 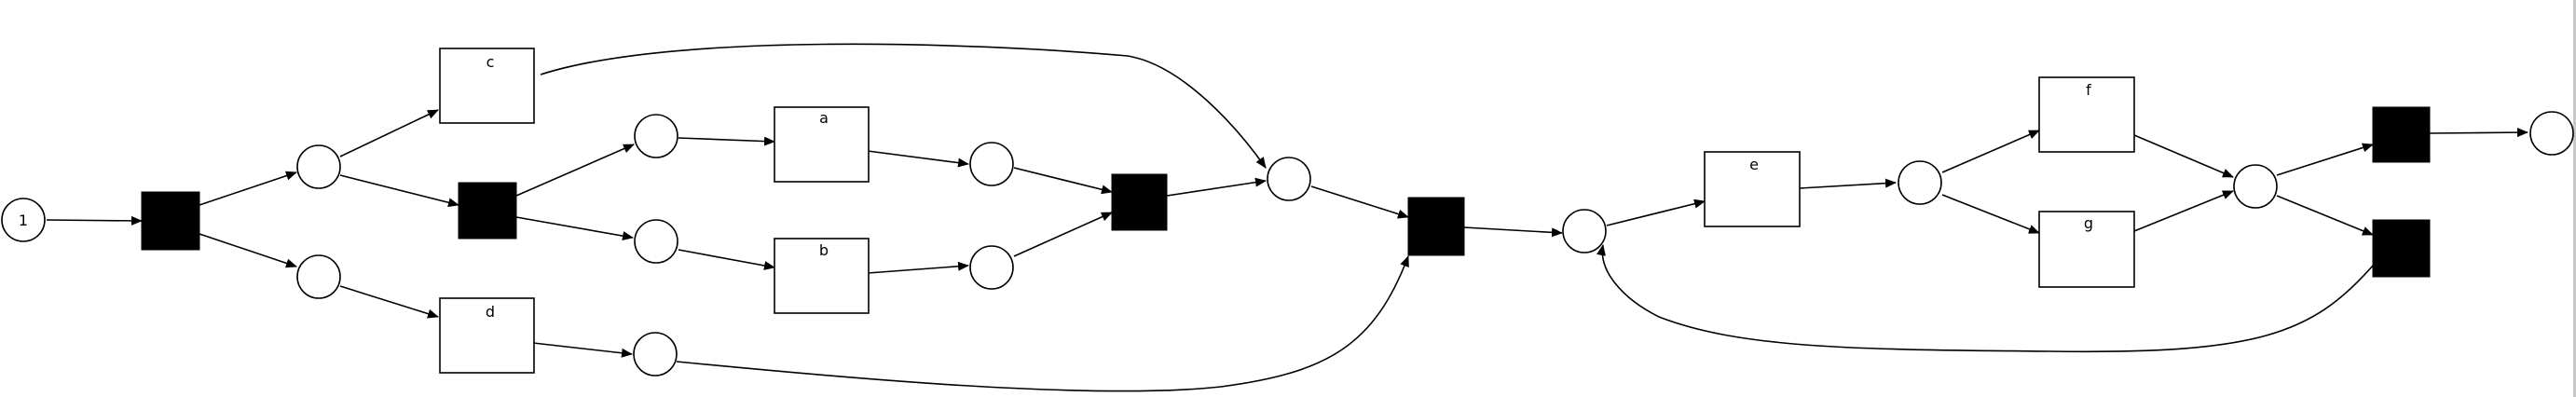 What do you see at coordinates (726, 260) in the screenshot?
I see `arc-p4-to-b` at bounding box center [726, 260].